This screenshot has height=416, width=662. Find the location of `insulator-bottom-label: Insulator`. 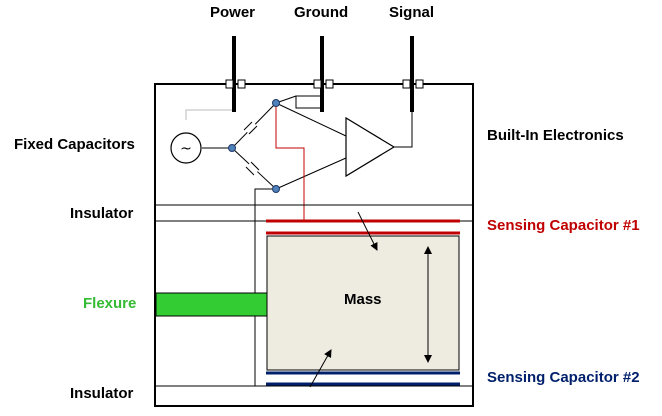

insulator-bottom-label: Insulator is located at coordinates (102, 393).